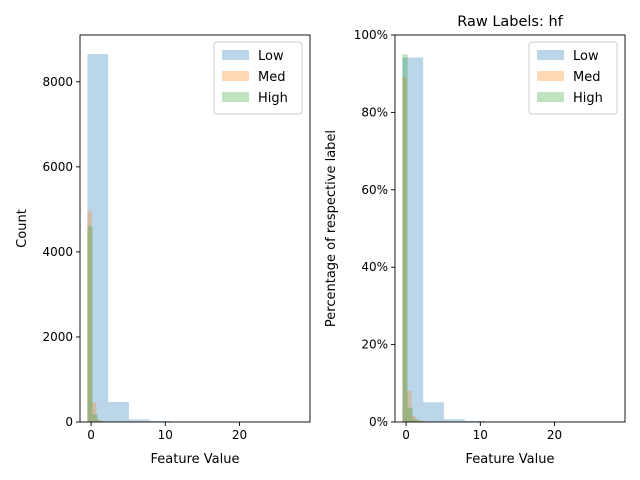  Describe the element at coordinates (371, 35) in the screenshot. I see `y-tick-label: 100%` at that location.